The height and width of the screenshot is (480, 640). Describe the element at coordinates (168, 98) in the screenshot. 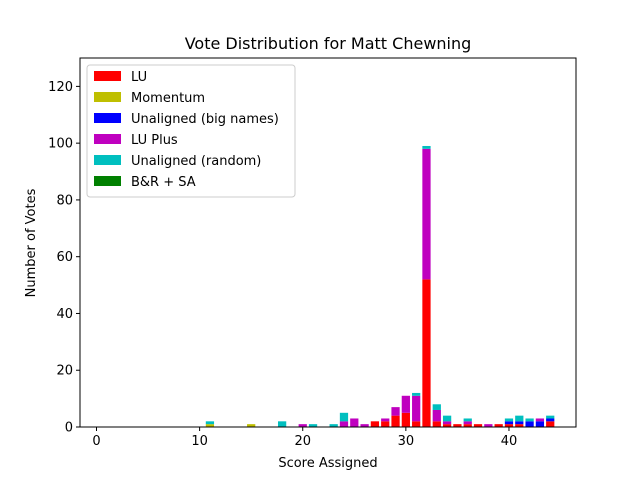

I see `legend-label: Momentum` at that location.